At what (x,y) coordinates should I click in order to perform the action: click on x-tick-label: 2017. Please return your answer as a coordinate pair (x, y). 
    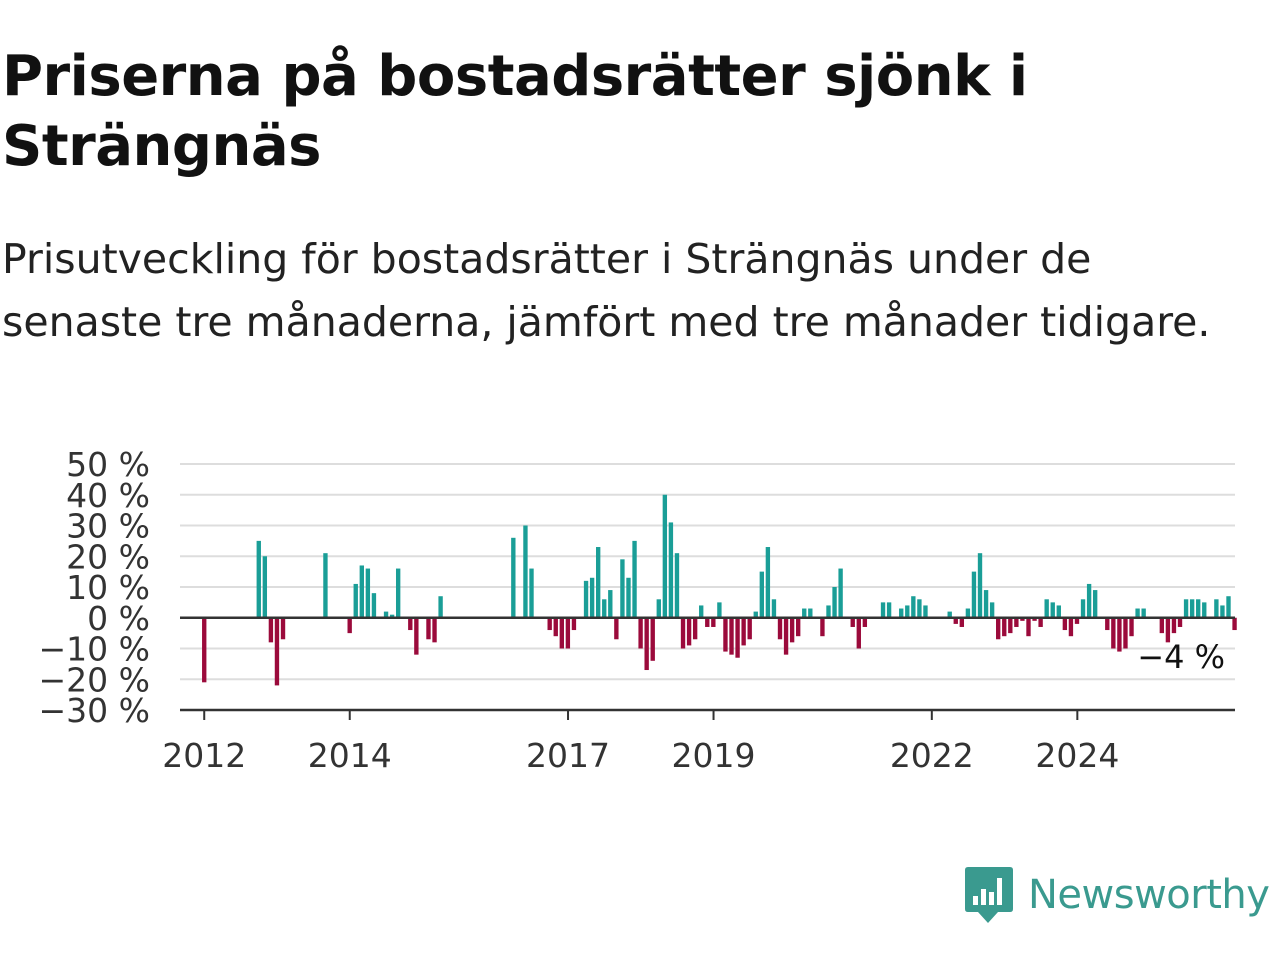
    Looking at the image, I should click on (568, 755).